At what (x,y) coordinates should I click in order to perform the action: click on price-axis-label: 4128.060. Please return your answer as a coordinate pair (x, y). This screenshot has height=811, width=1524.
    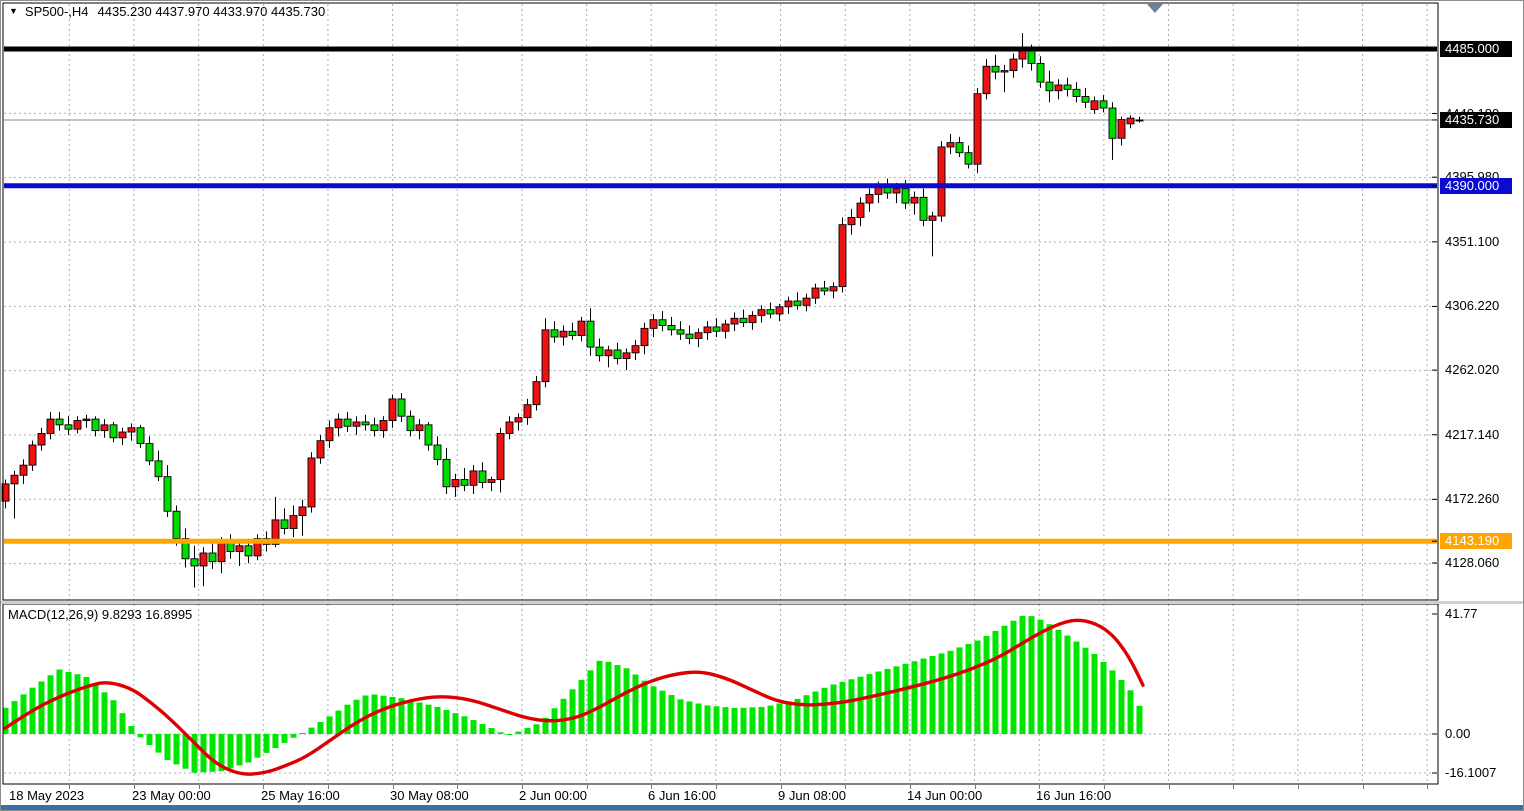
    Looking at the image, I should click on (1472, 562).